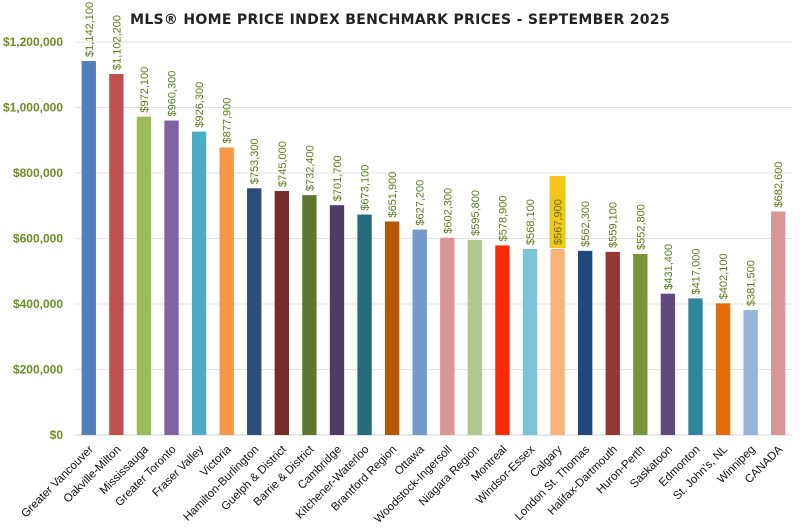  I want to click on y-tick-label: $800,000, so click(38, 173).